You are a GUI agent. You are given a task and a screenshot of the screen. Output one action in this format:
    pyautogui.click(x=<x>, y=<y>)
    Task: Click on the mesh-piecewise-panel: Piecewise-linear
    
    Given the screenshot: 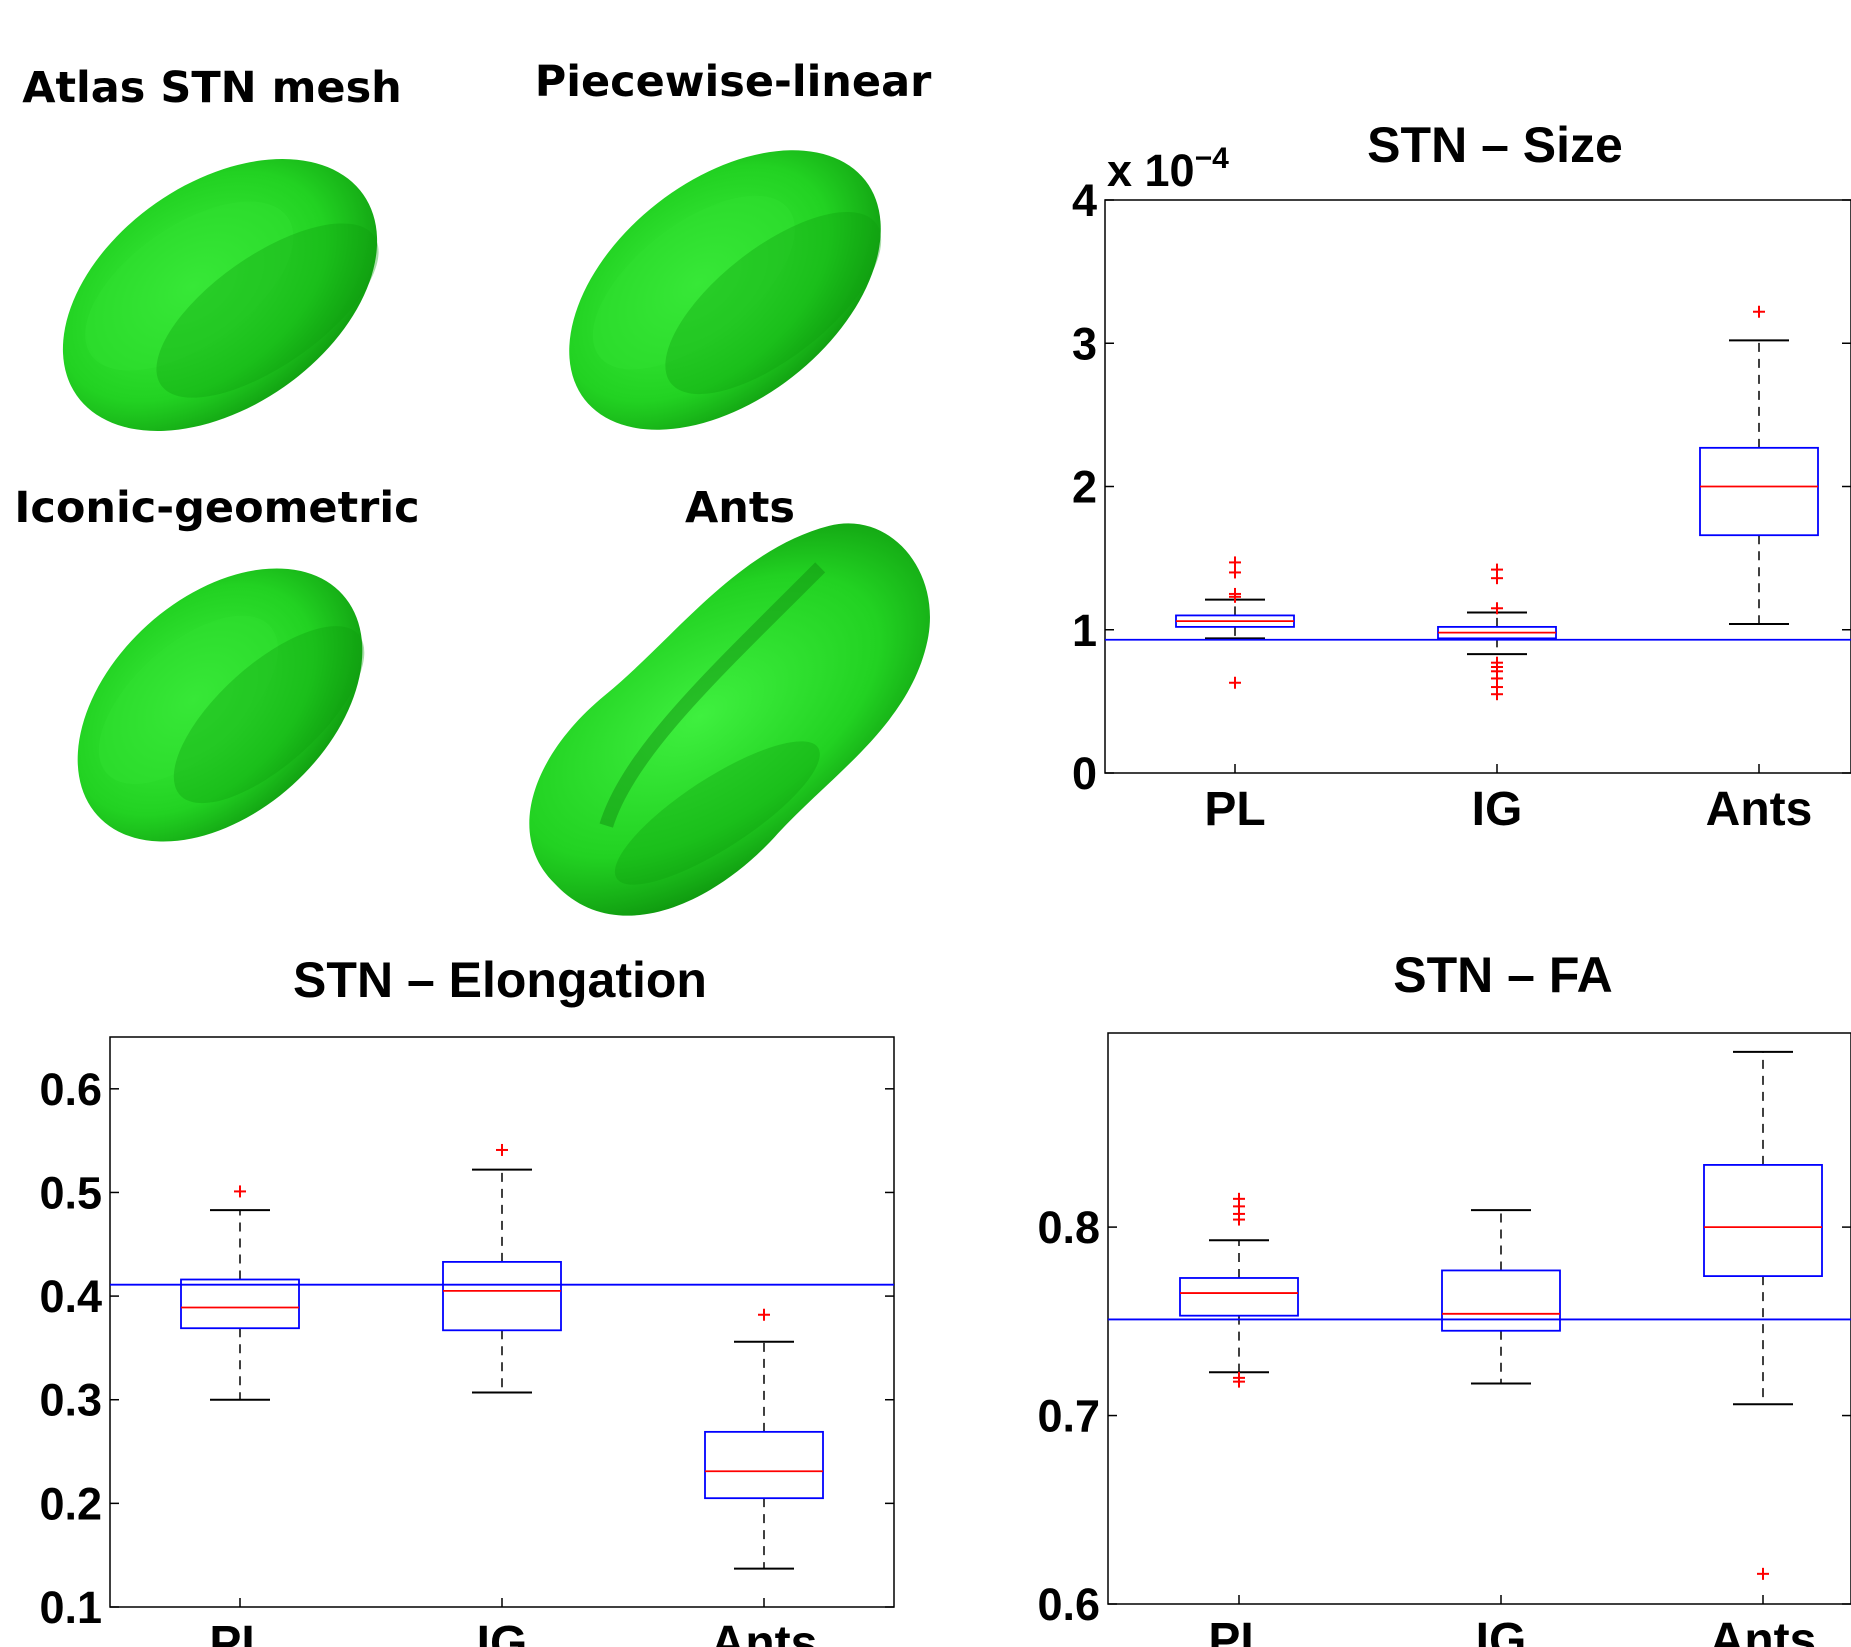 What is the action you would take?
    pyautogui.click(x=733, y=243)
    